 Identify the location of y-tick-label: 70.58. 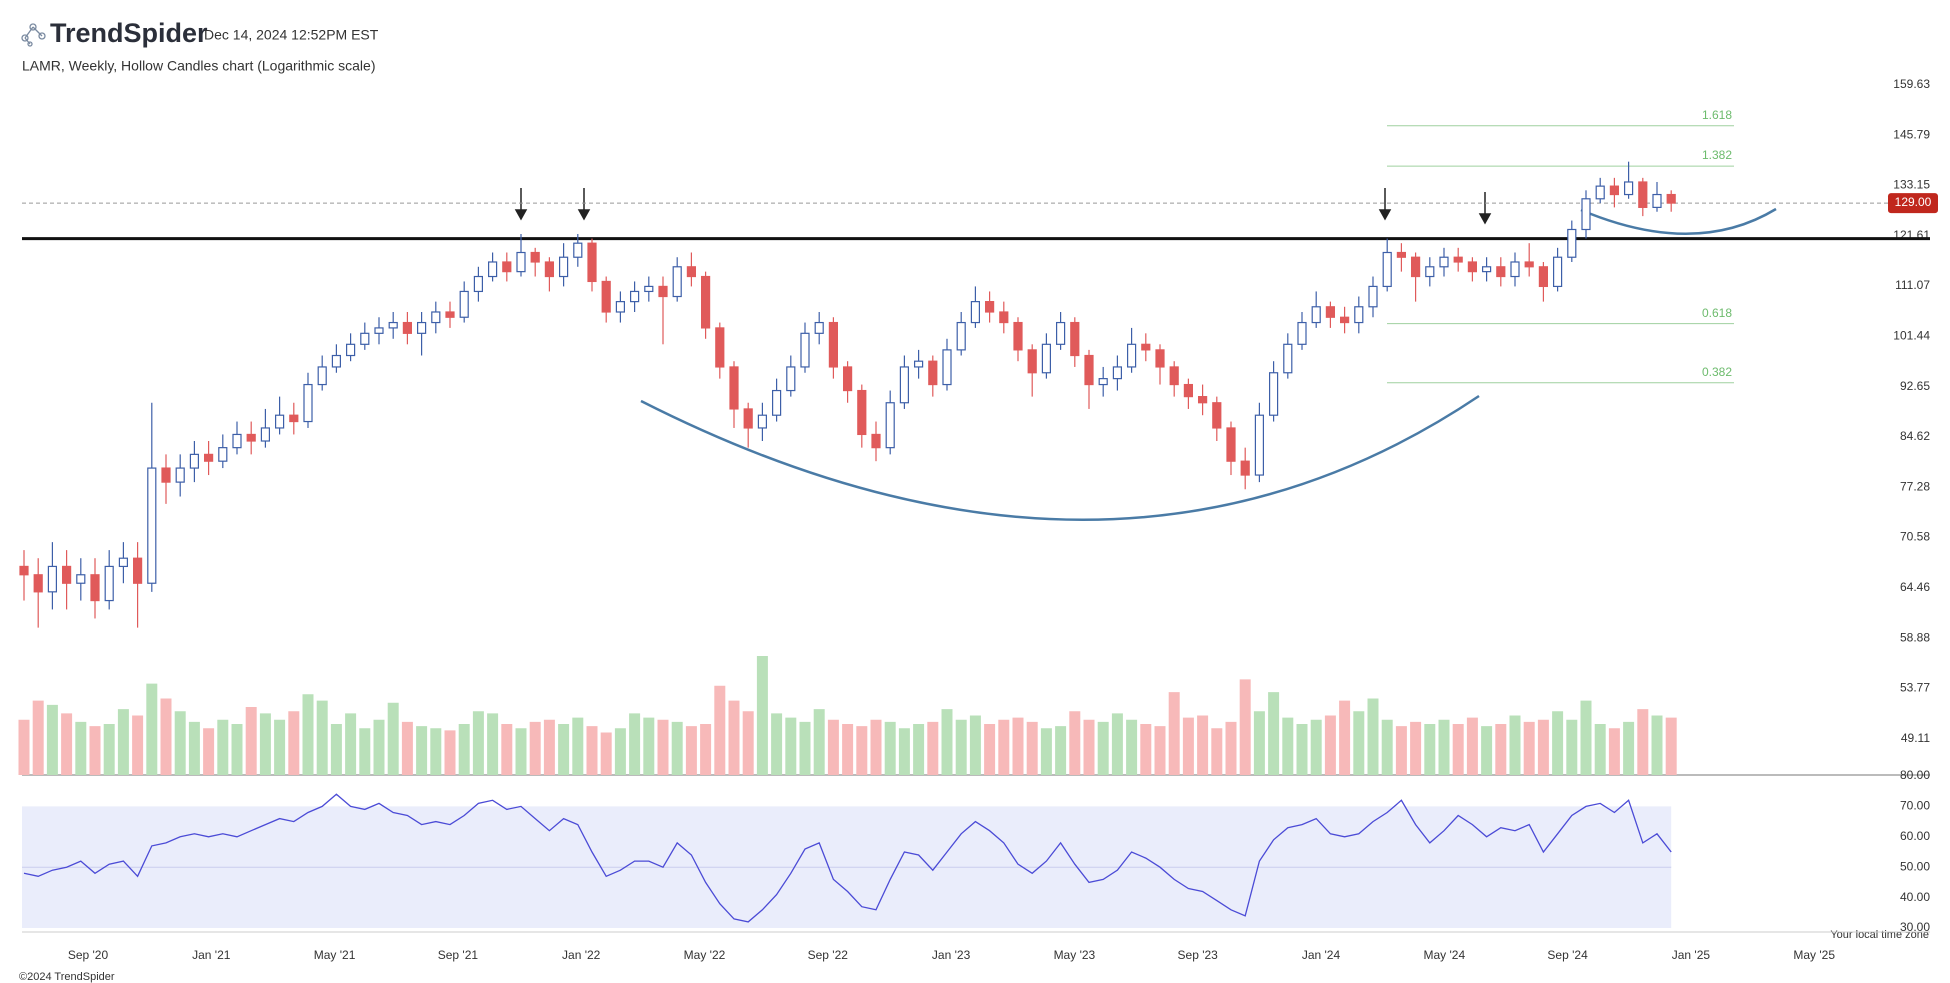
(1915, 537).